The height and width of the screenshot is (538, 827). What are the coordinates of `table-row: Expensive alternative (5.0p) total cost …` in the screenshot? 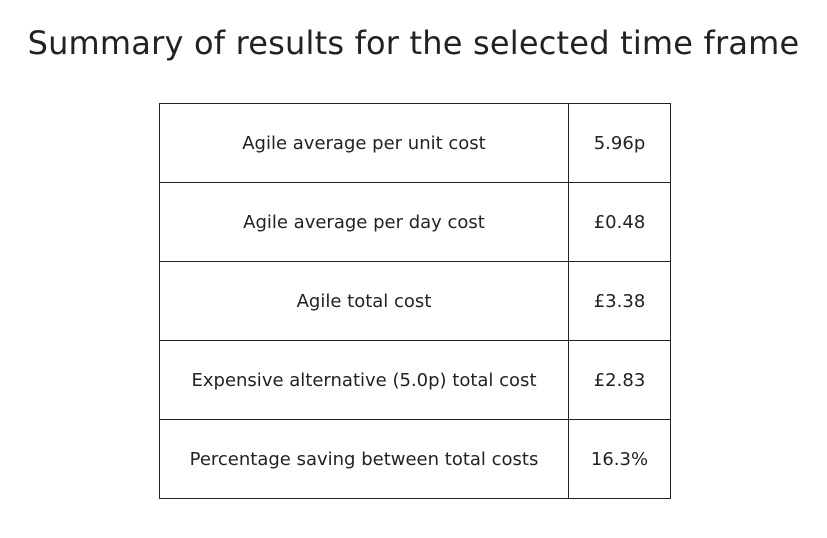 It's located at (415, 380).